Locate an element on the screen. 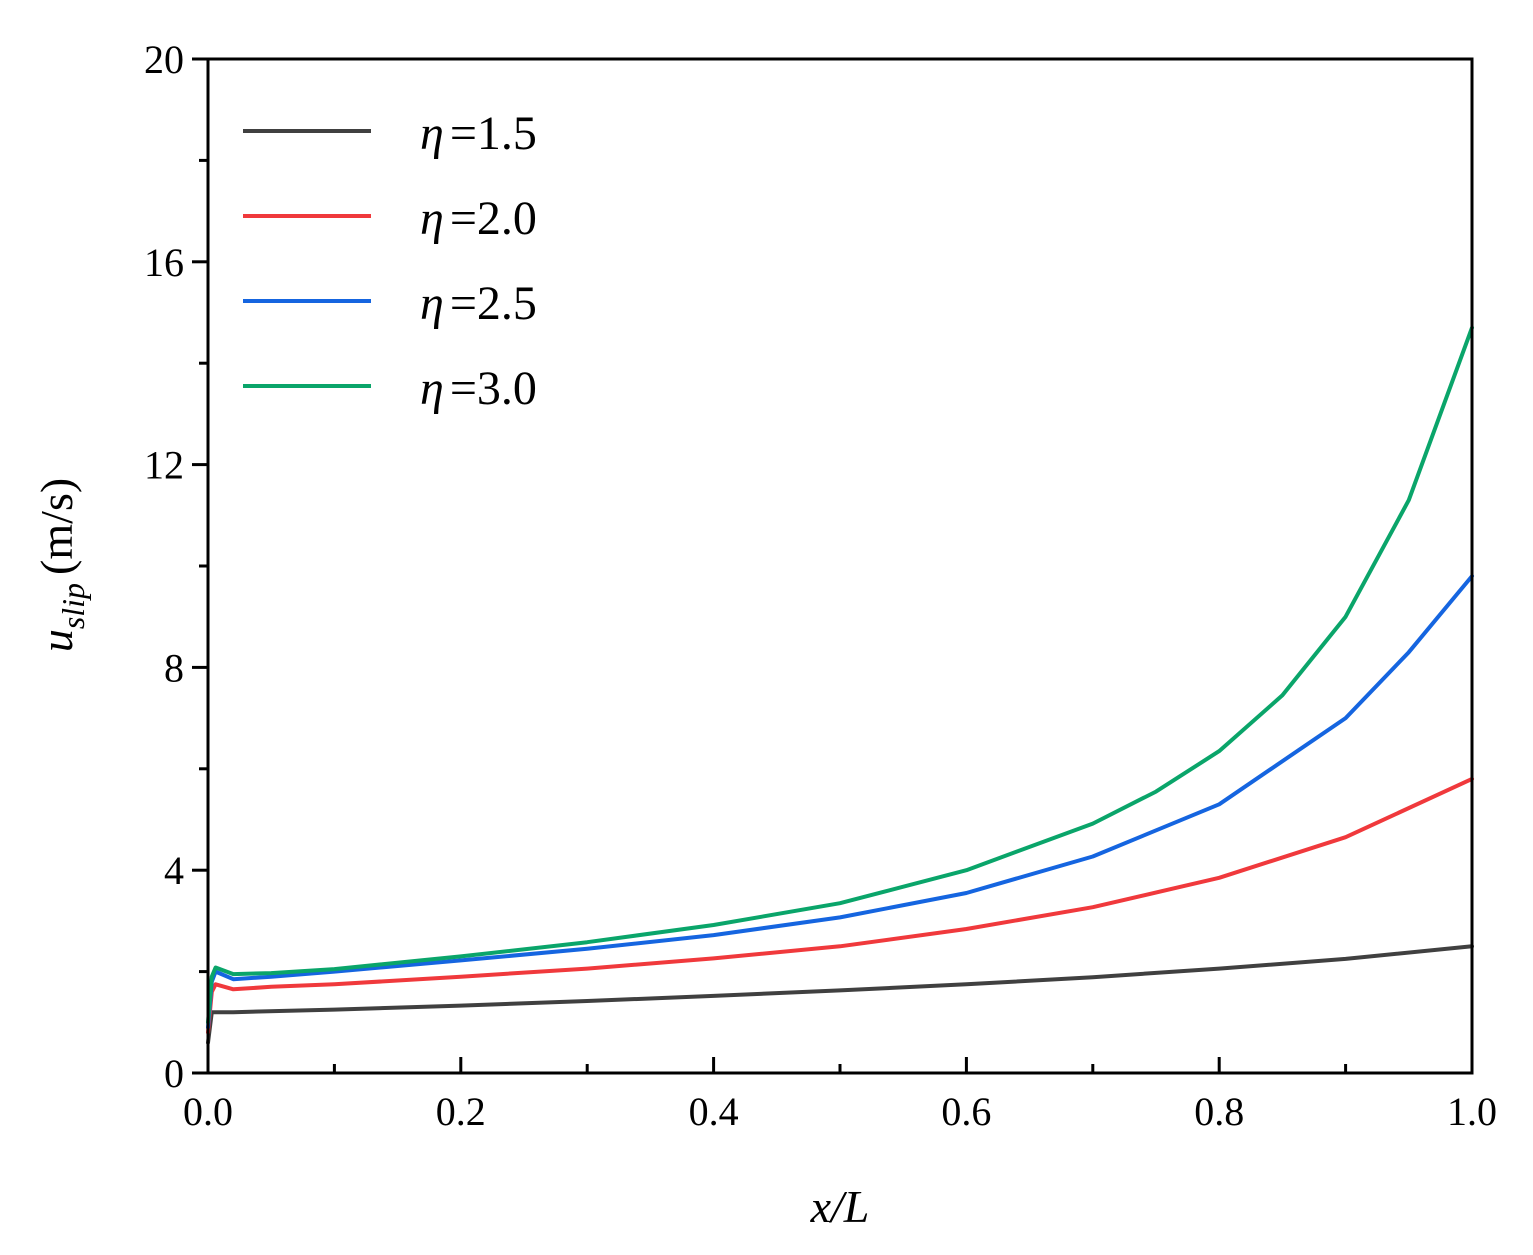  legend-item-2: η =2.0 is located at coordinates (390, 218).